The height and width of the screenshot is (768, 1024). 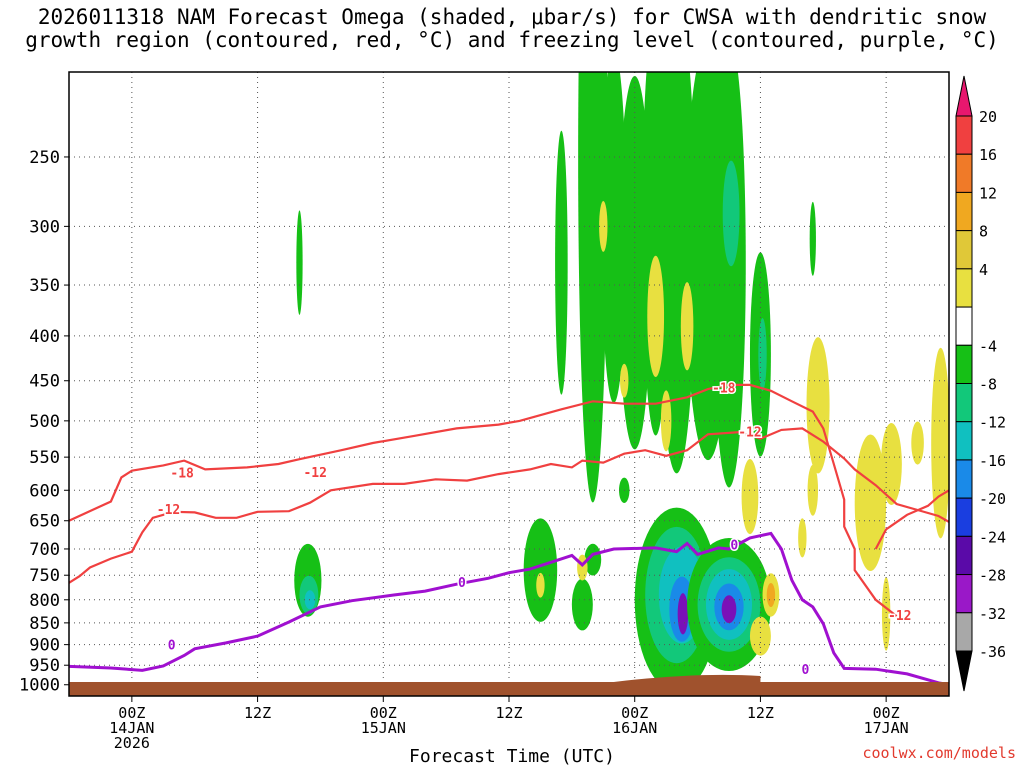 I want to click on colorbar-label: 16, so click(x=988, y=155).